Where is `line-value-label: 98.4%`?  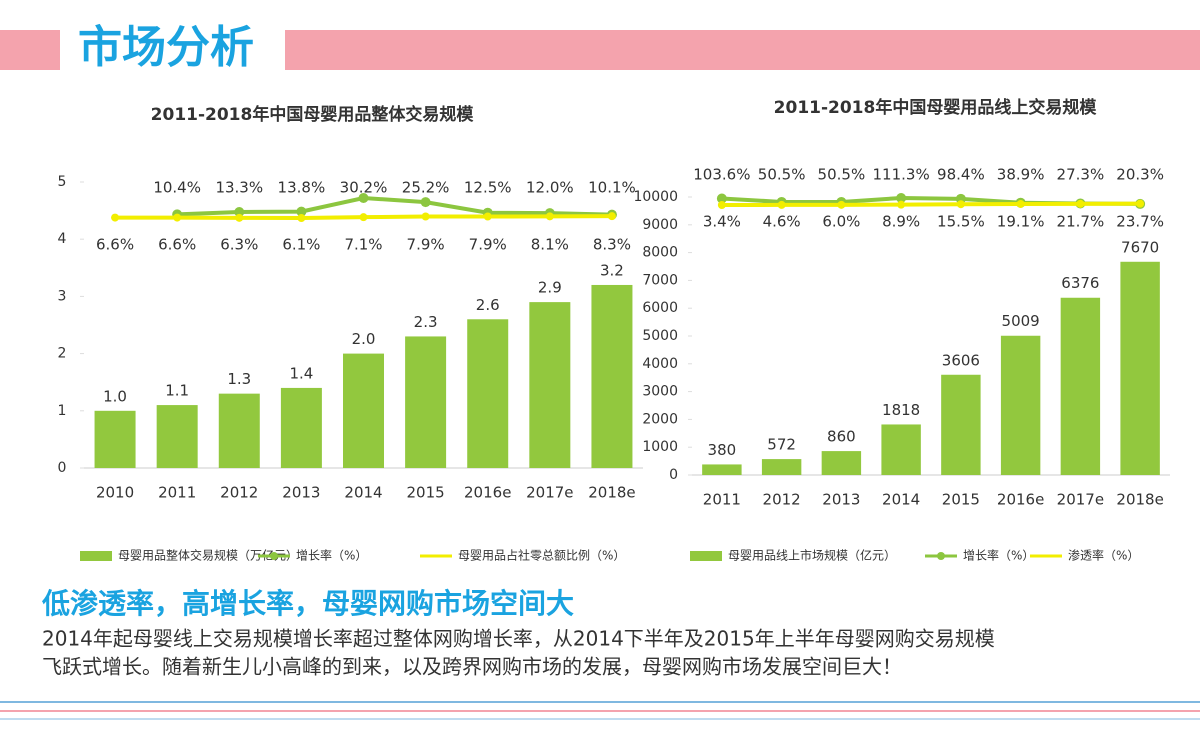
line-value-label: 98.4% is located at coordinates (961, 175).